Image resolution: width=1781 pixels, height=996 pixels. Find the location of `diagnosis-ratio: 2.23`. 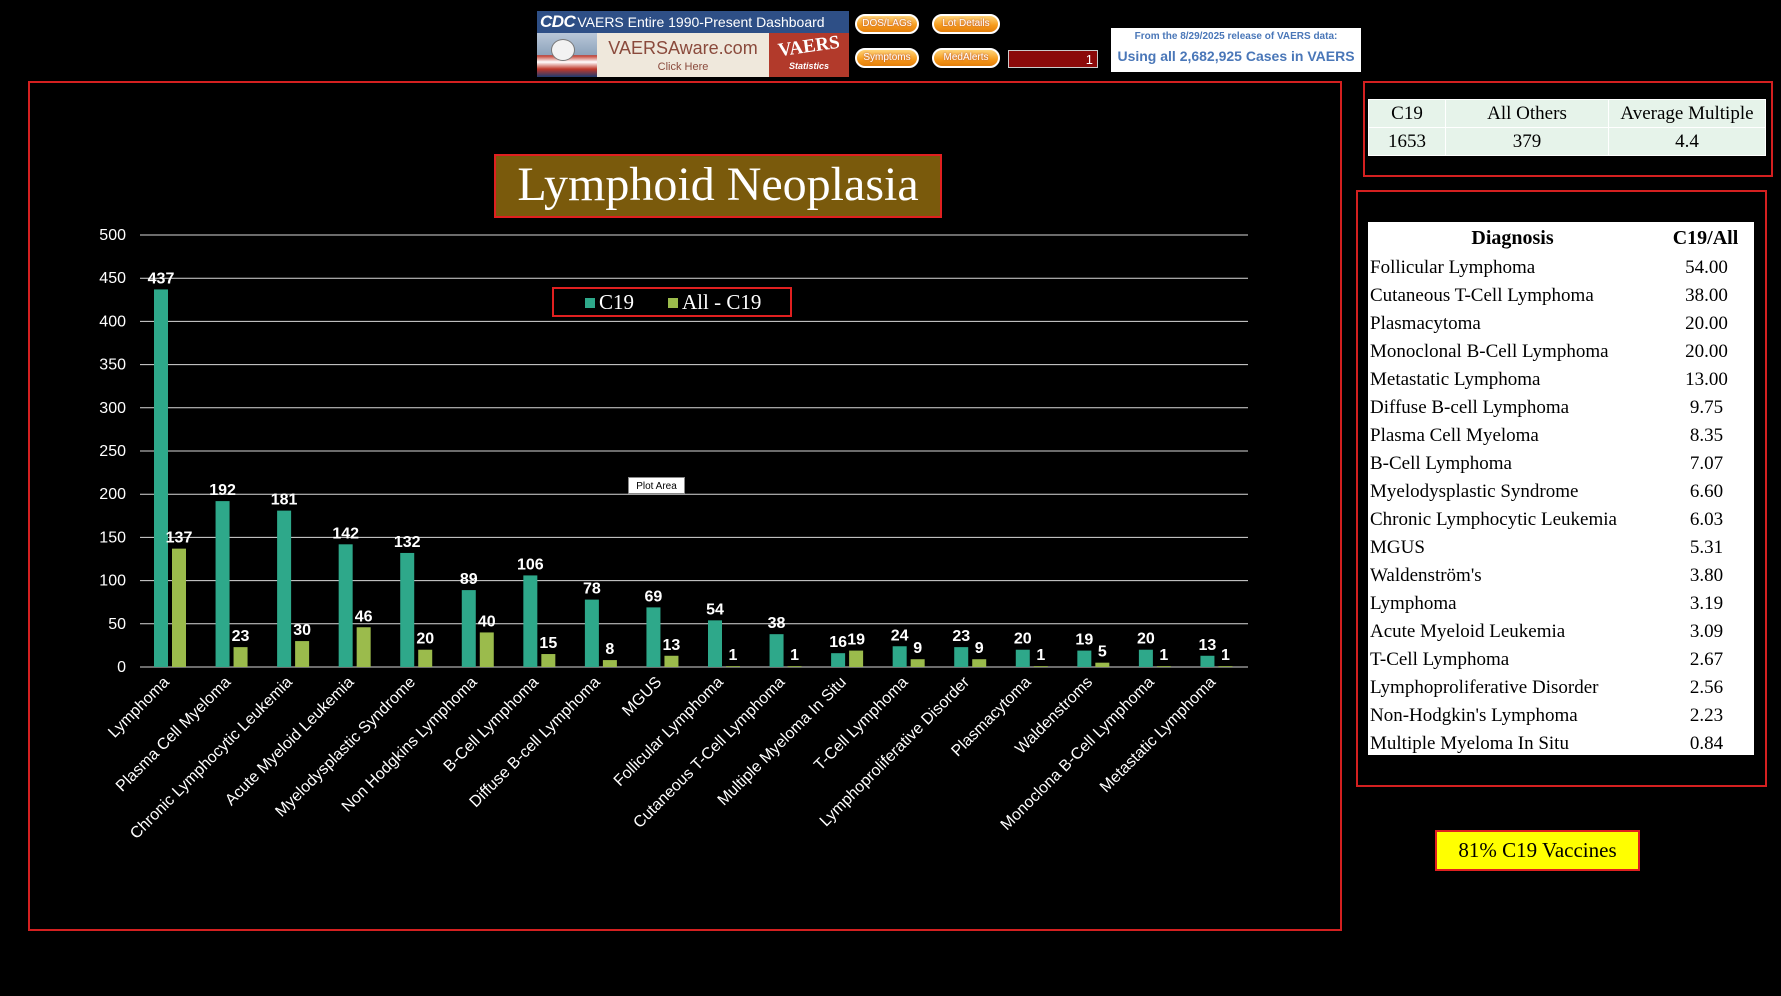

diagnosis-ratio: 2.23 is located at coordinates (1706, 715).